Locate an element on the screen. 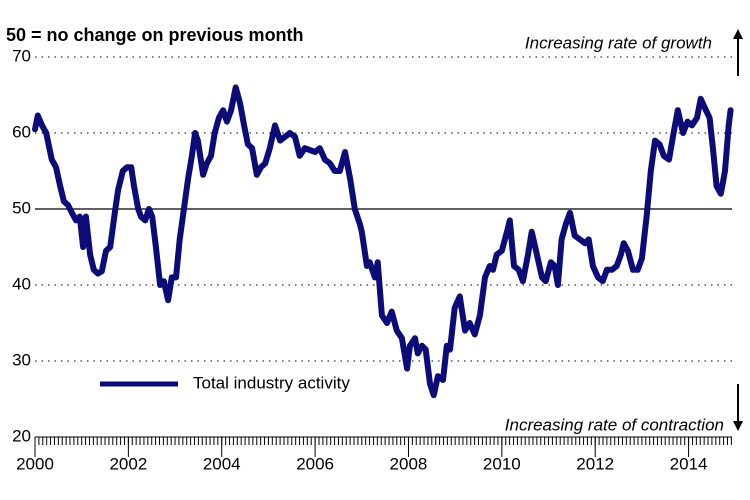  x-tick-label: 2004 is located at coordinates (222, 463).